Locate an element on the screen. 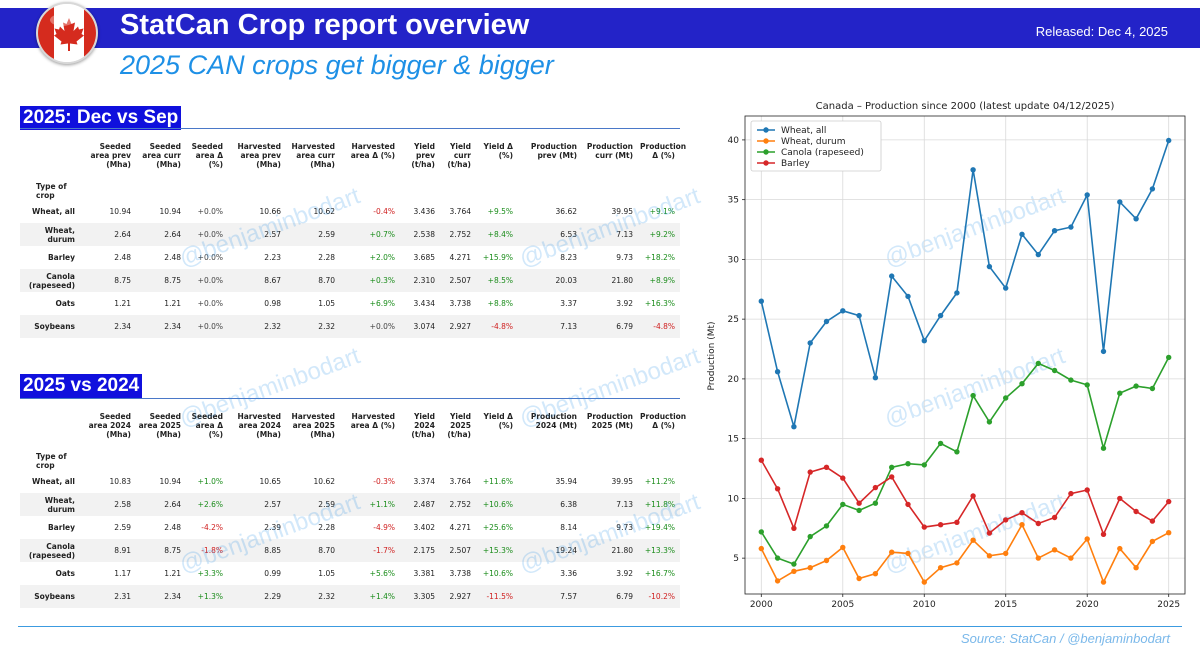 Image resolution: width=1200 pixels, height=658 pixels. y-tick-label: 5 is located at coordinates (736, 559).